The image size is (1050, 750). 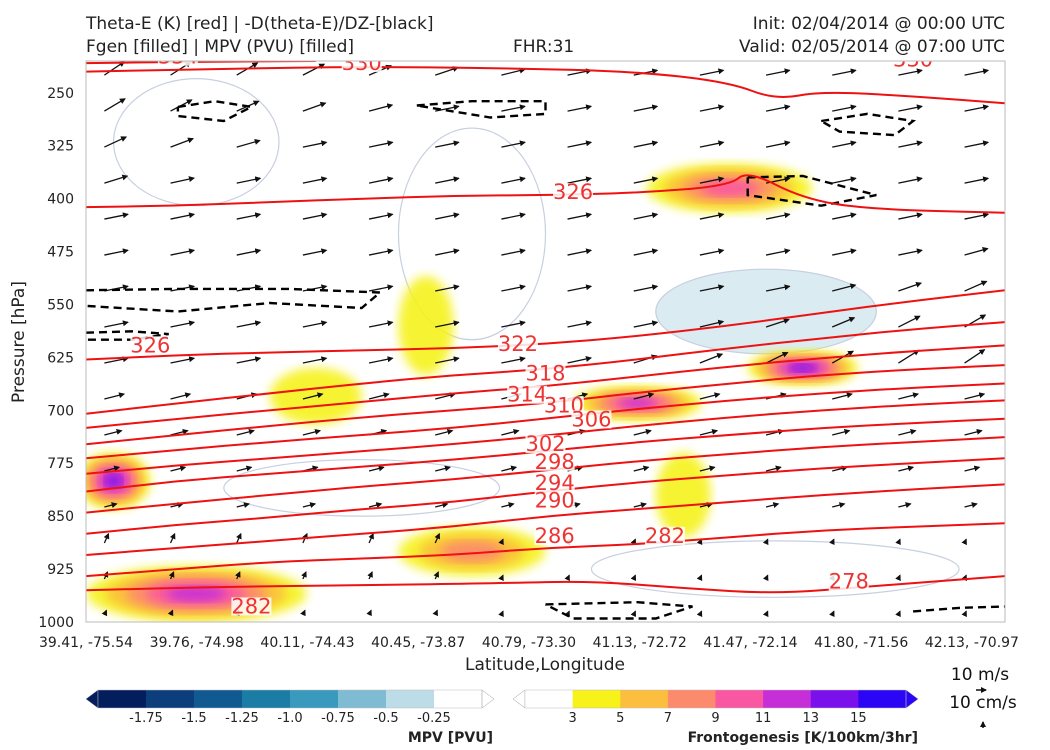 What do you see at coordinates (572, 718) in the screenshot?
I see `frontogenesis-colorbar-tick-label: 3` at bounding box center [572, 718].